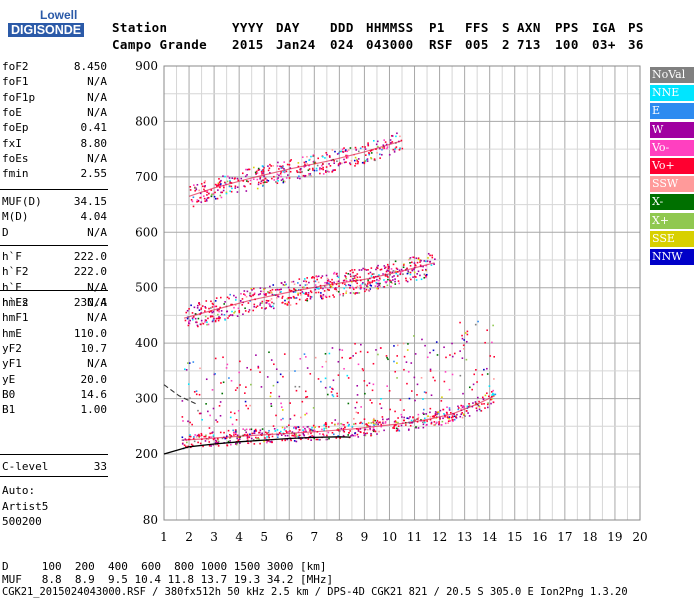  Describe the element at coordinates (264, 537) in the screenshot. I see `x-tick-label: 5` at that location.